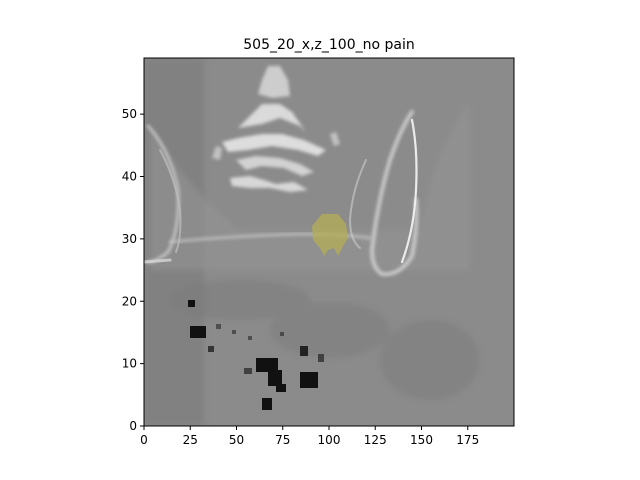 This screenshot has width=640, height=480. I want to click on x-tick-label: 50, so click(236, 440).